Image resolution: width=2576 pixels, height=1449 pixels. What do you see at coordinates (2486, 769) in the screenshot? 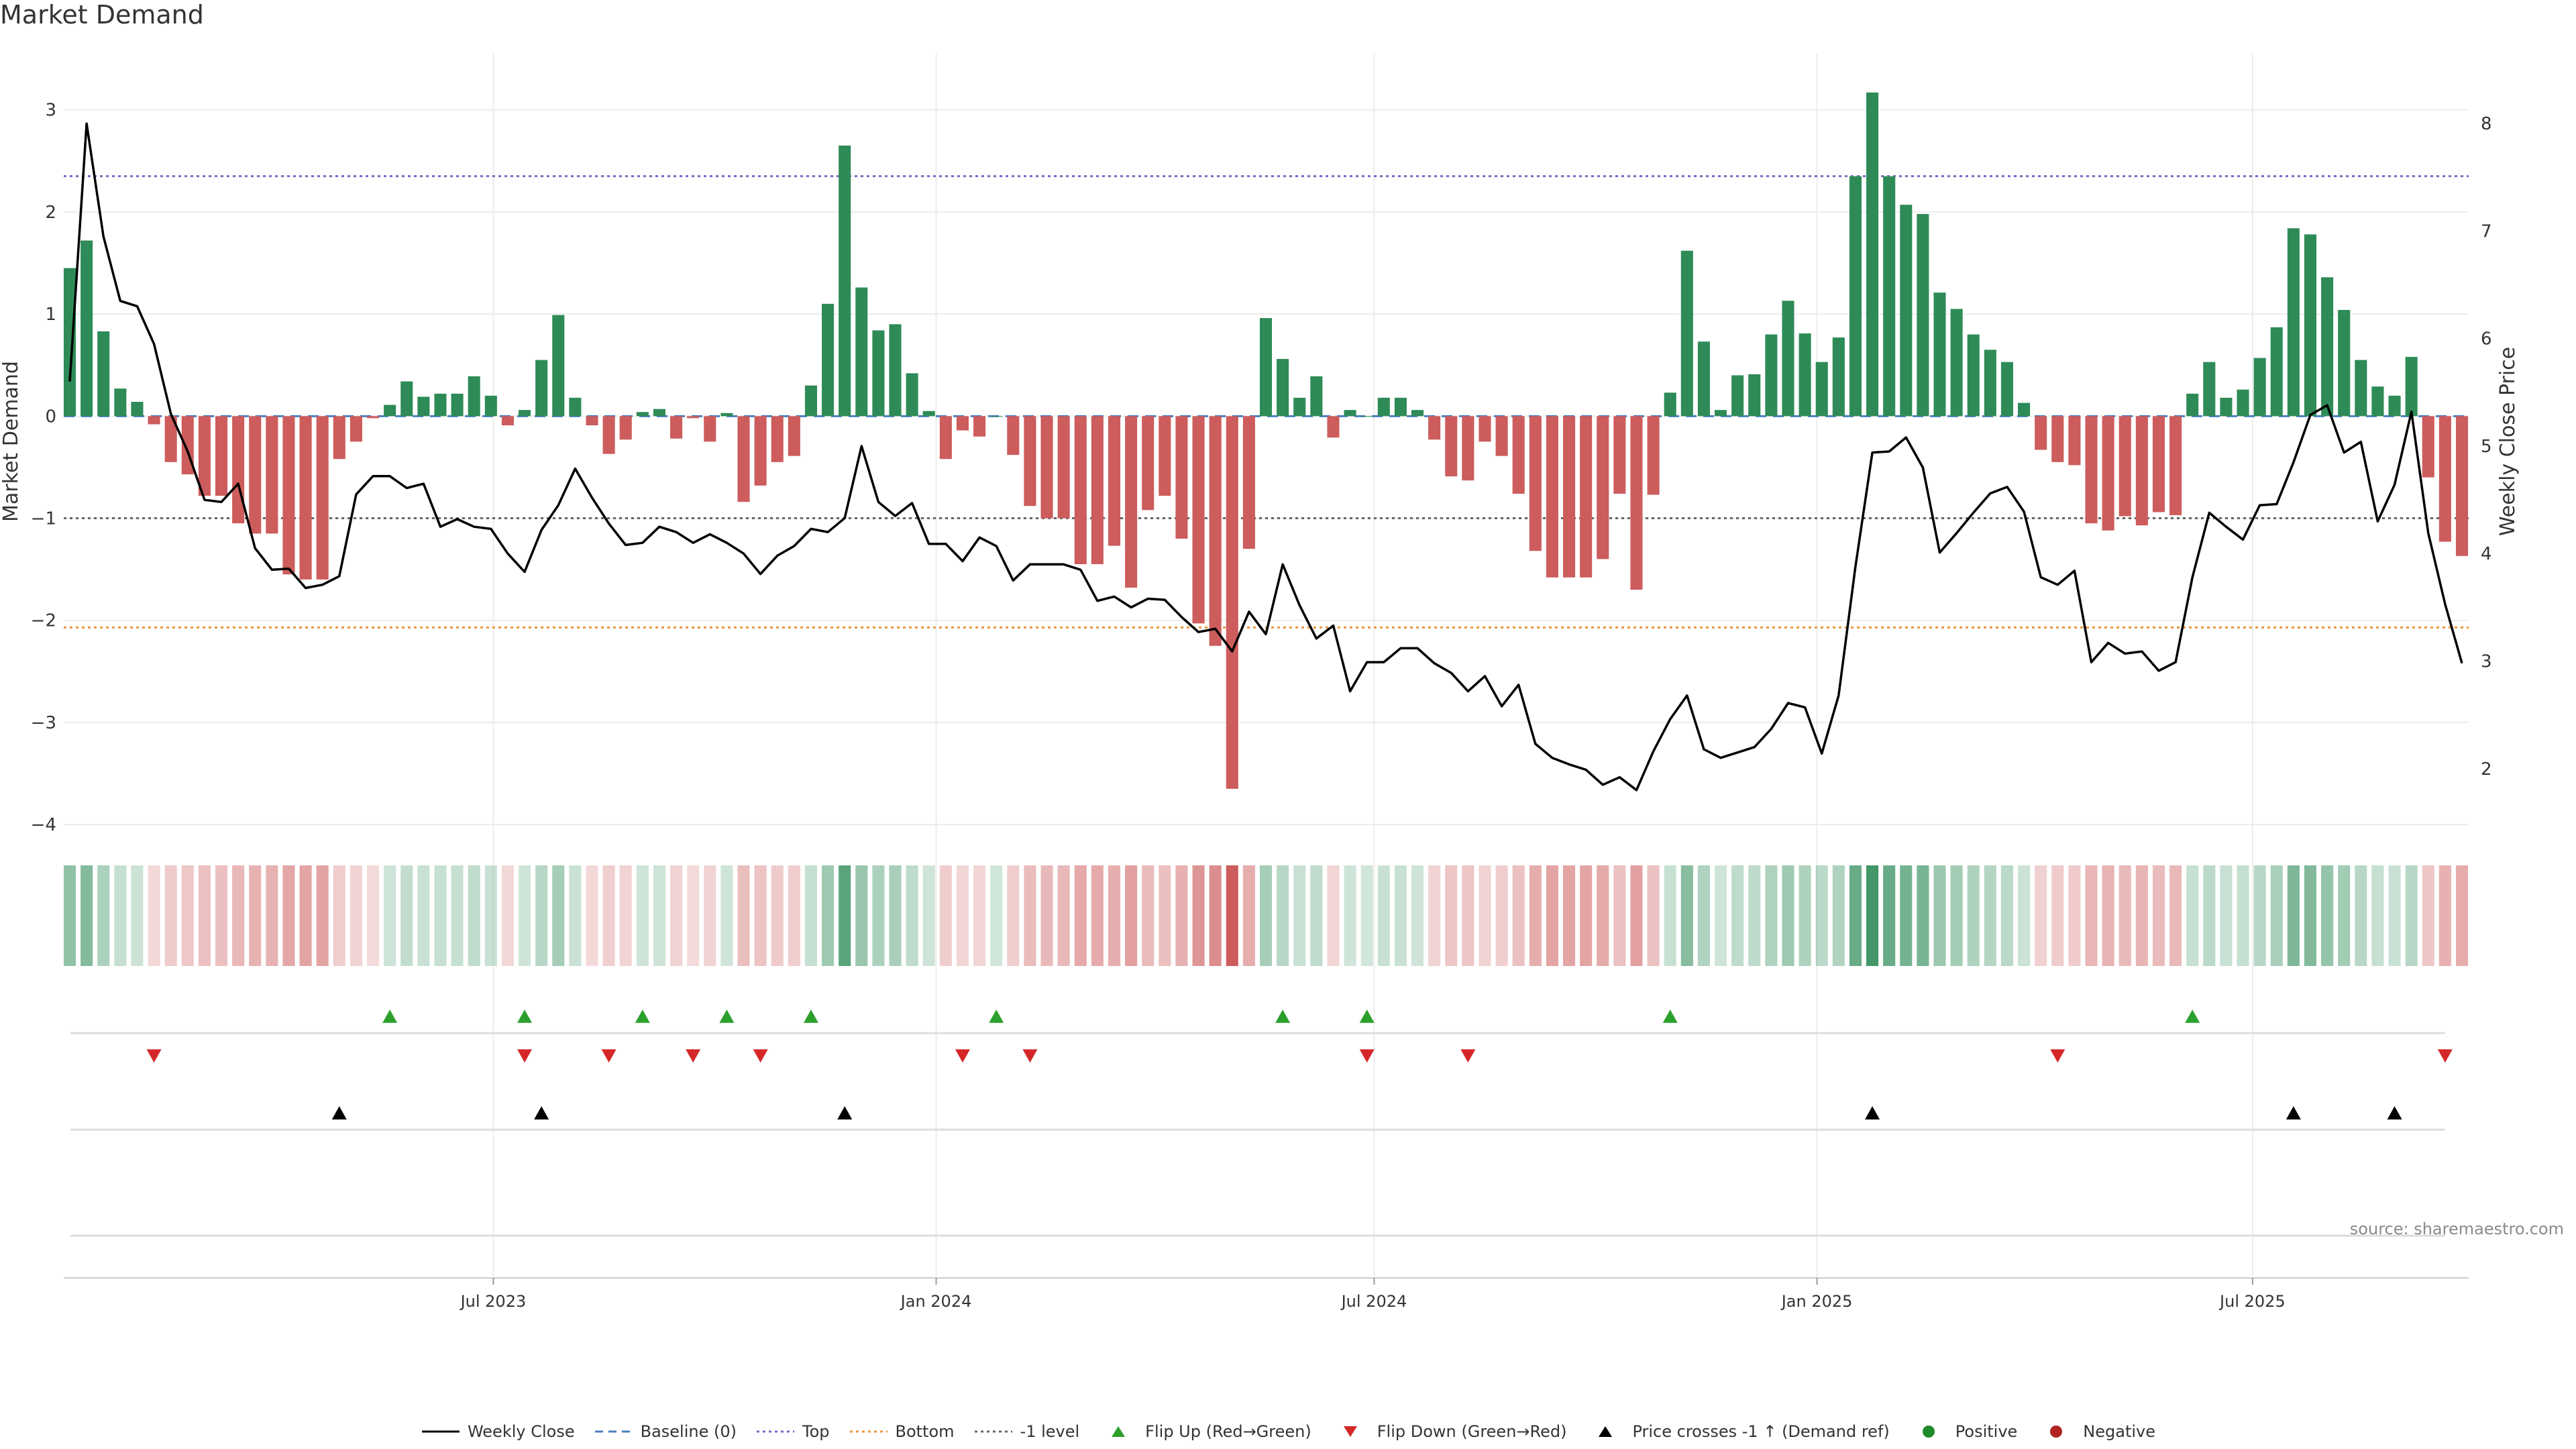
I see `right-tick-label: 2` at bounding box center [2486, 769].